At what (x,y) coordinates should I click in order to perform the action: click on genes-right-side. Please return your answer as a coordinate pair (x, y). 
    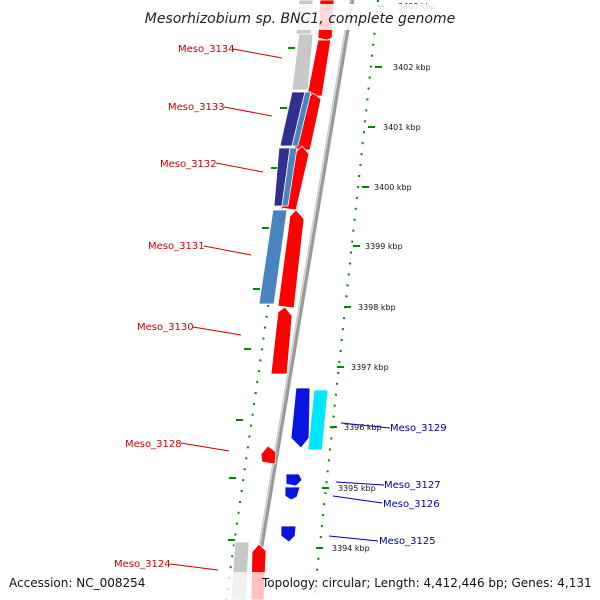
    Looking at the image, I should click on (304, 465).